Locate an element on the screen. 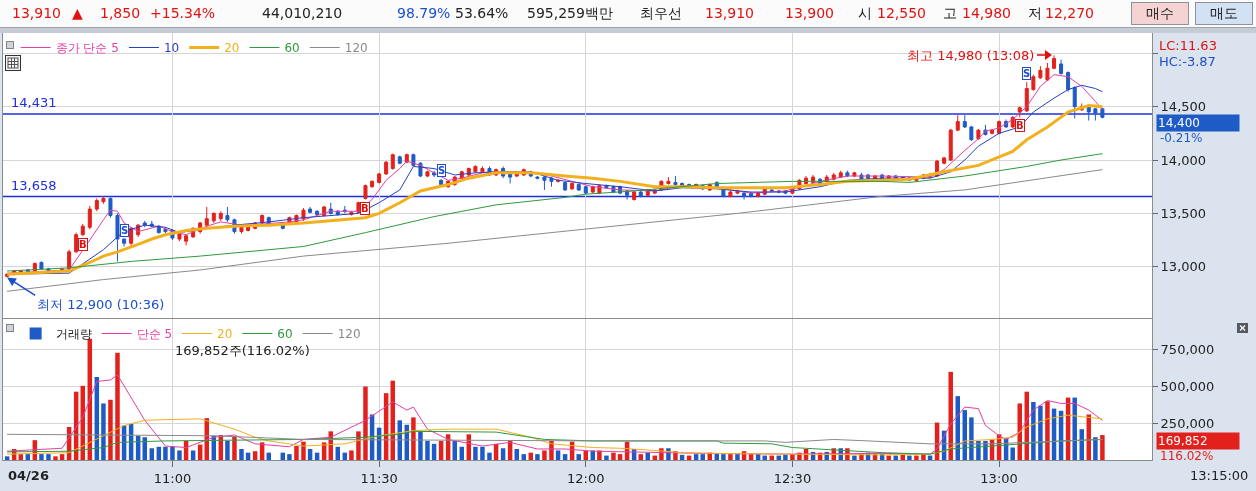 This screenshot has width=1256, height=491. text: 04/26 is located at coordinates (28, 475).